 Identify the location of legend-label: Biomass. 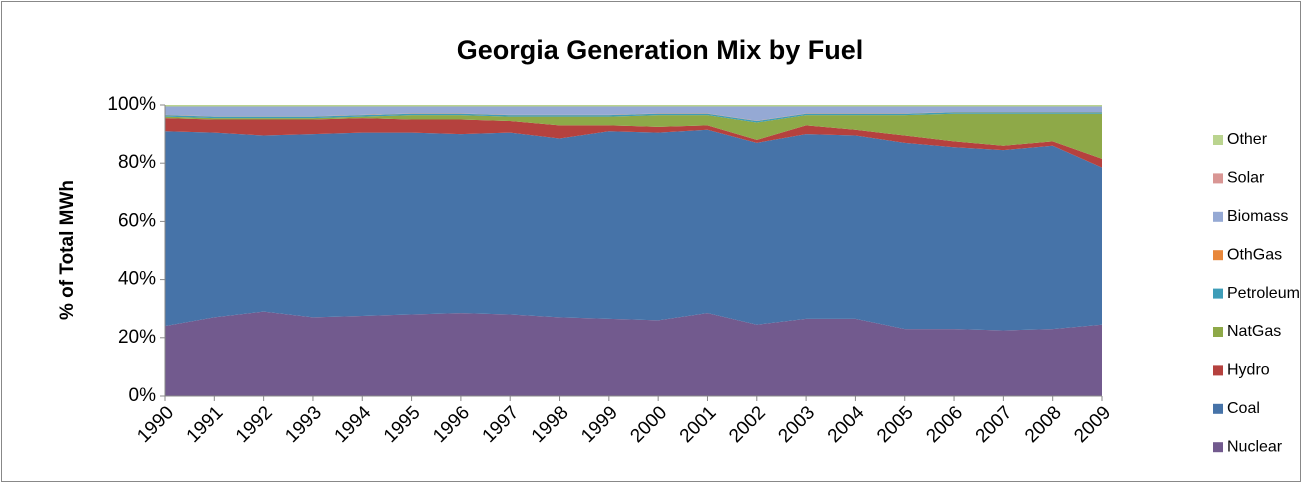
(1257, 216).